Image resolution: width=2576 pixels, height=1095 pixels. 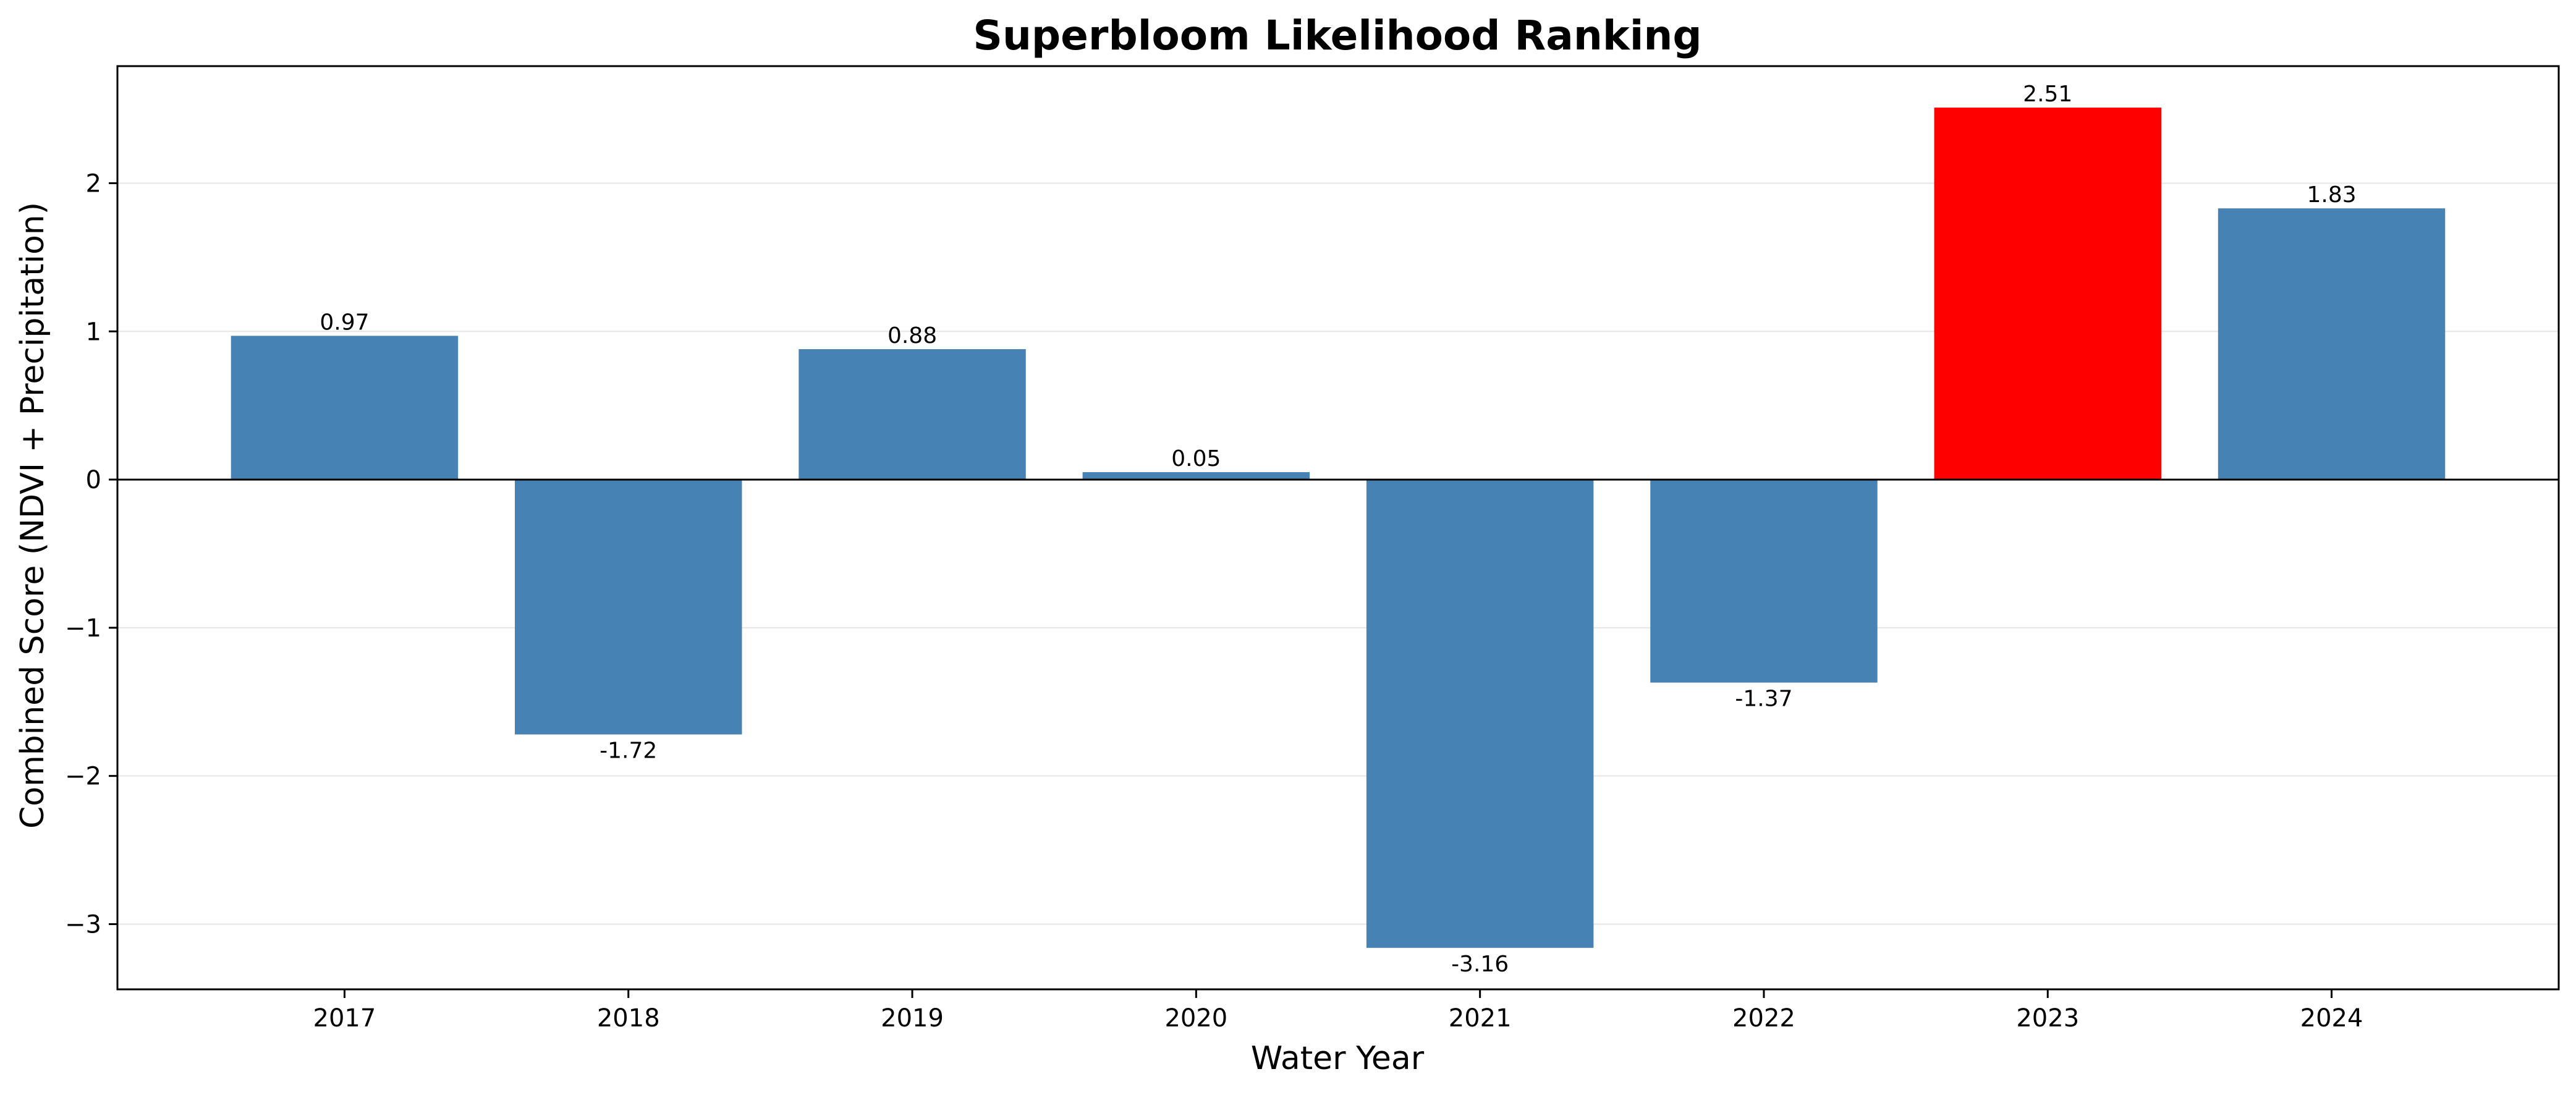 I want to click on data-label-2023: 2.51, so click(x=2047, y=94).